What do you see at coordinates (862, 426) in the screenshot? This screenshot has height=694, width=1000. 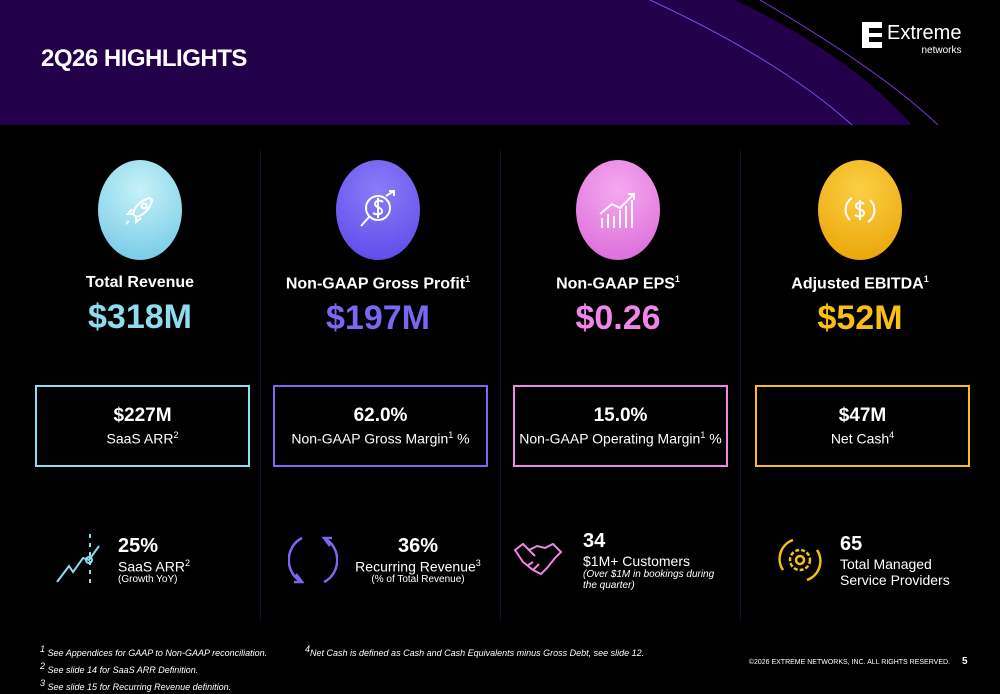 I see `net-cash-box: $47M Net Cash4` at bounding box center [862, 426].